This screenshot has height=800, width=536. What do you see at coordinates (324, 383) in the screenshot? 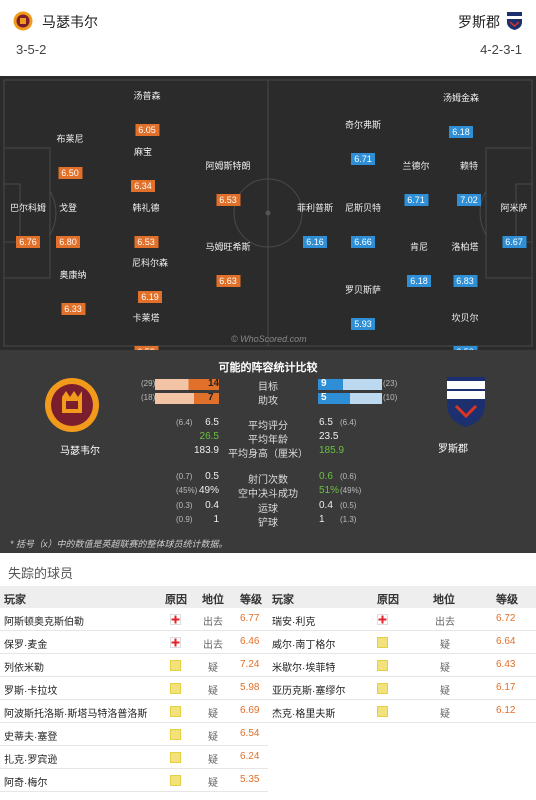
I see `away-stat-value: 9` at bounding box center [324, 383].